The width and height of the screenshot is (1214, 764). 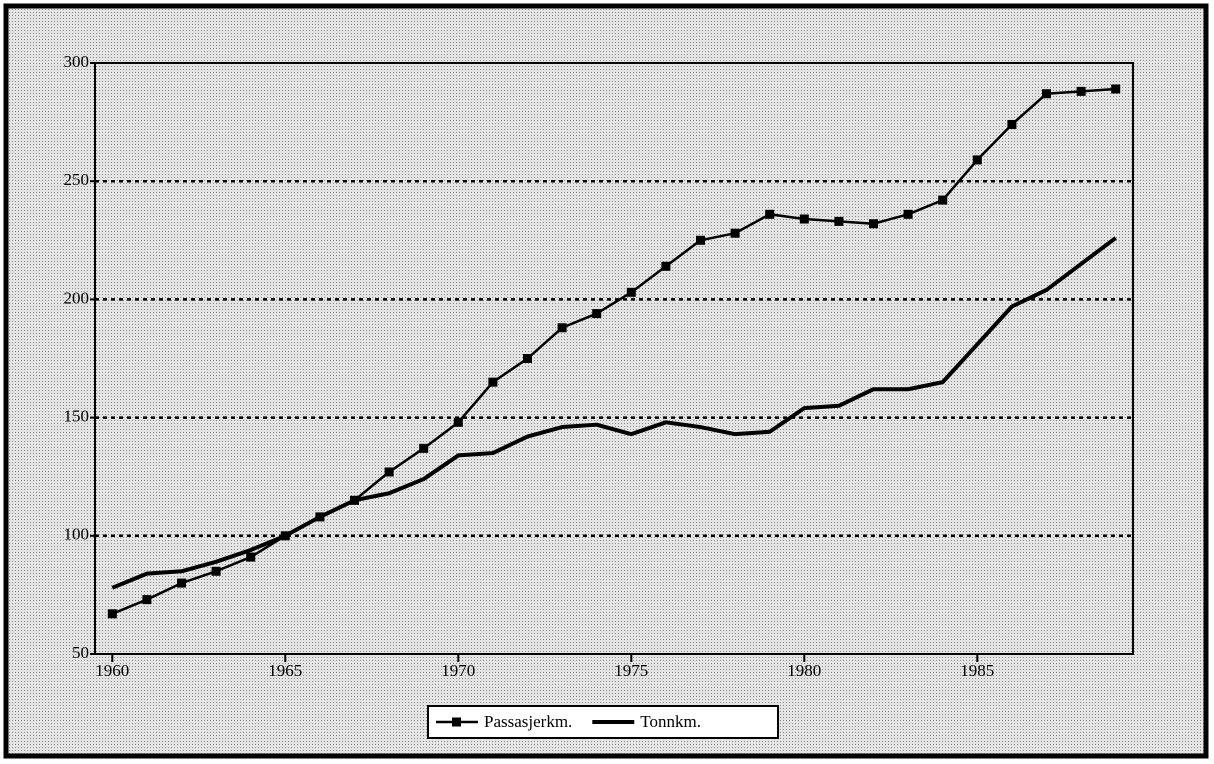 What do you see at coordinates (804, 670) in the screenshot?
I see `x-tick-label: 1980` at bounding box center [804, 670].